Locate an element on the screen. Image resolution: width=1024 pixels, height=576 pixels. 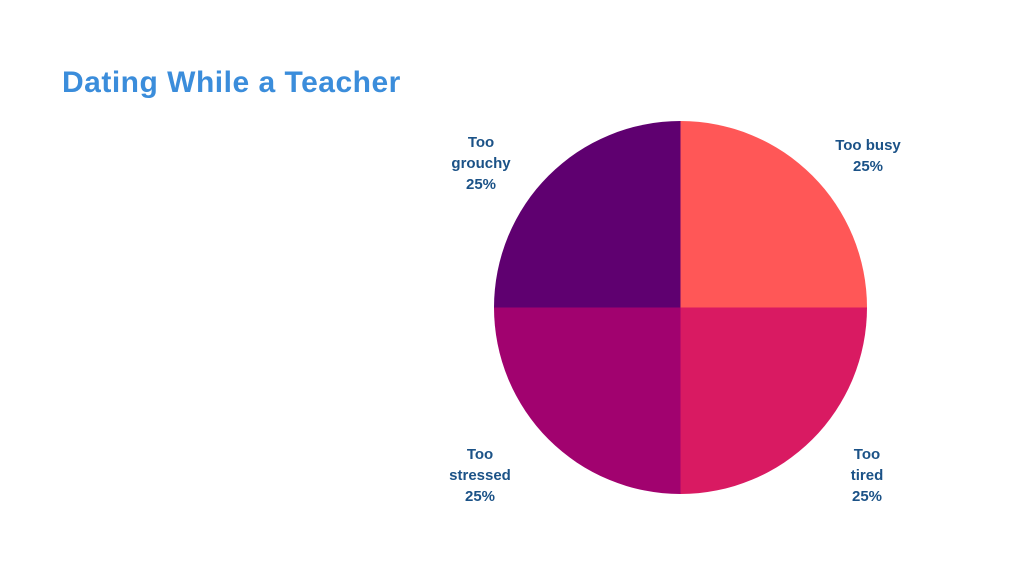
pie-label-too-stressed: Too stressed 25% is located at coordinates (480, 475).